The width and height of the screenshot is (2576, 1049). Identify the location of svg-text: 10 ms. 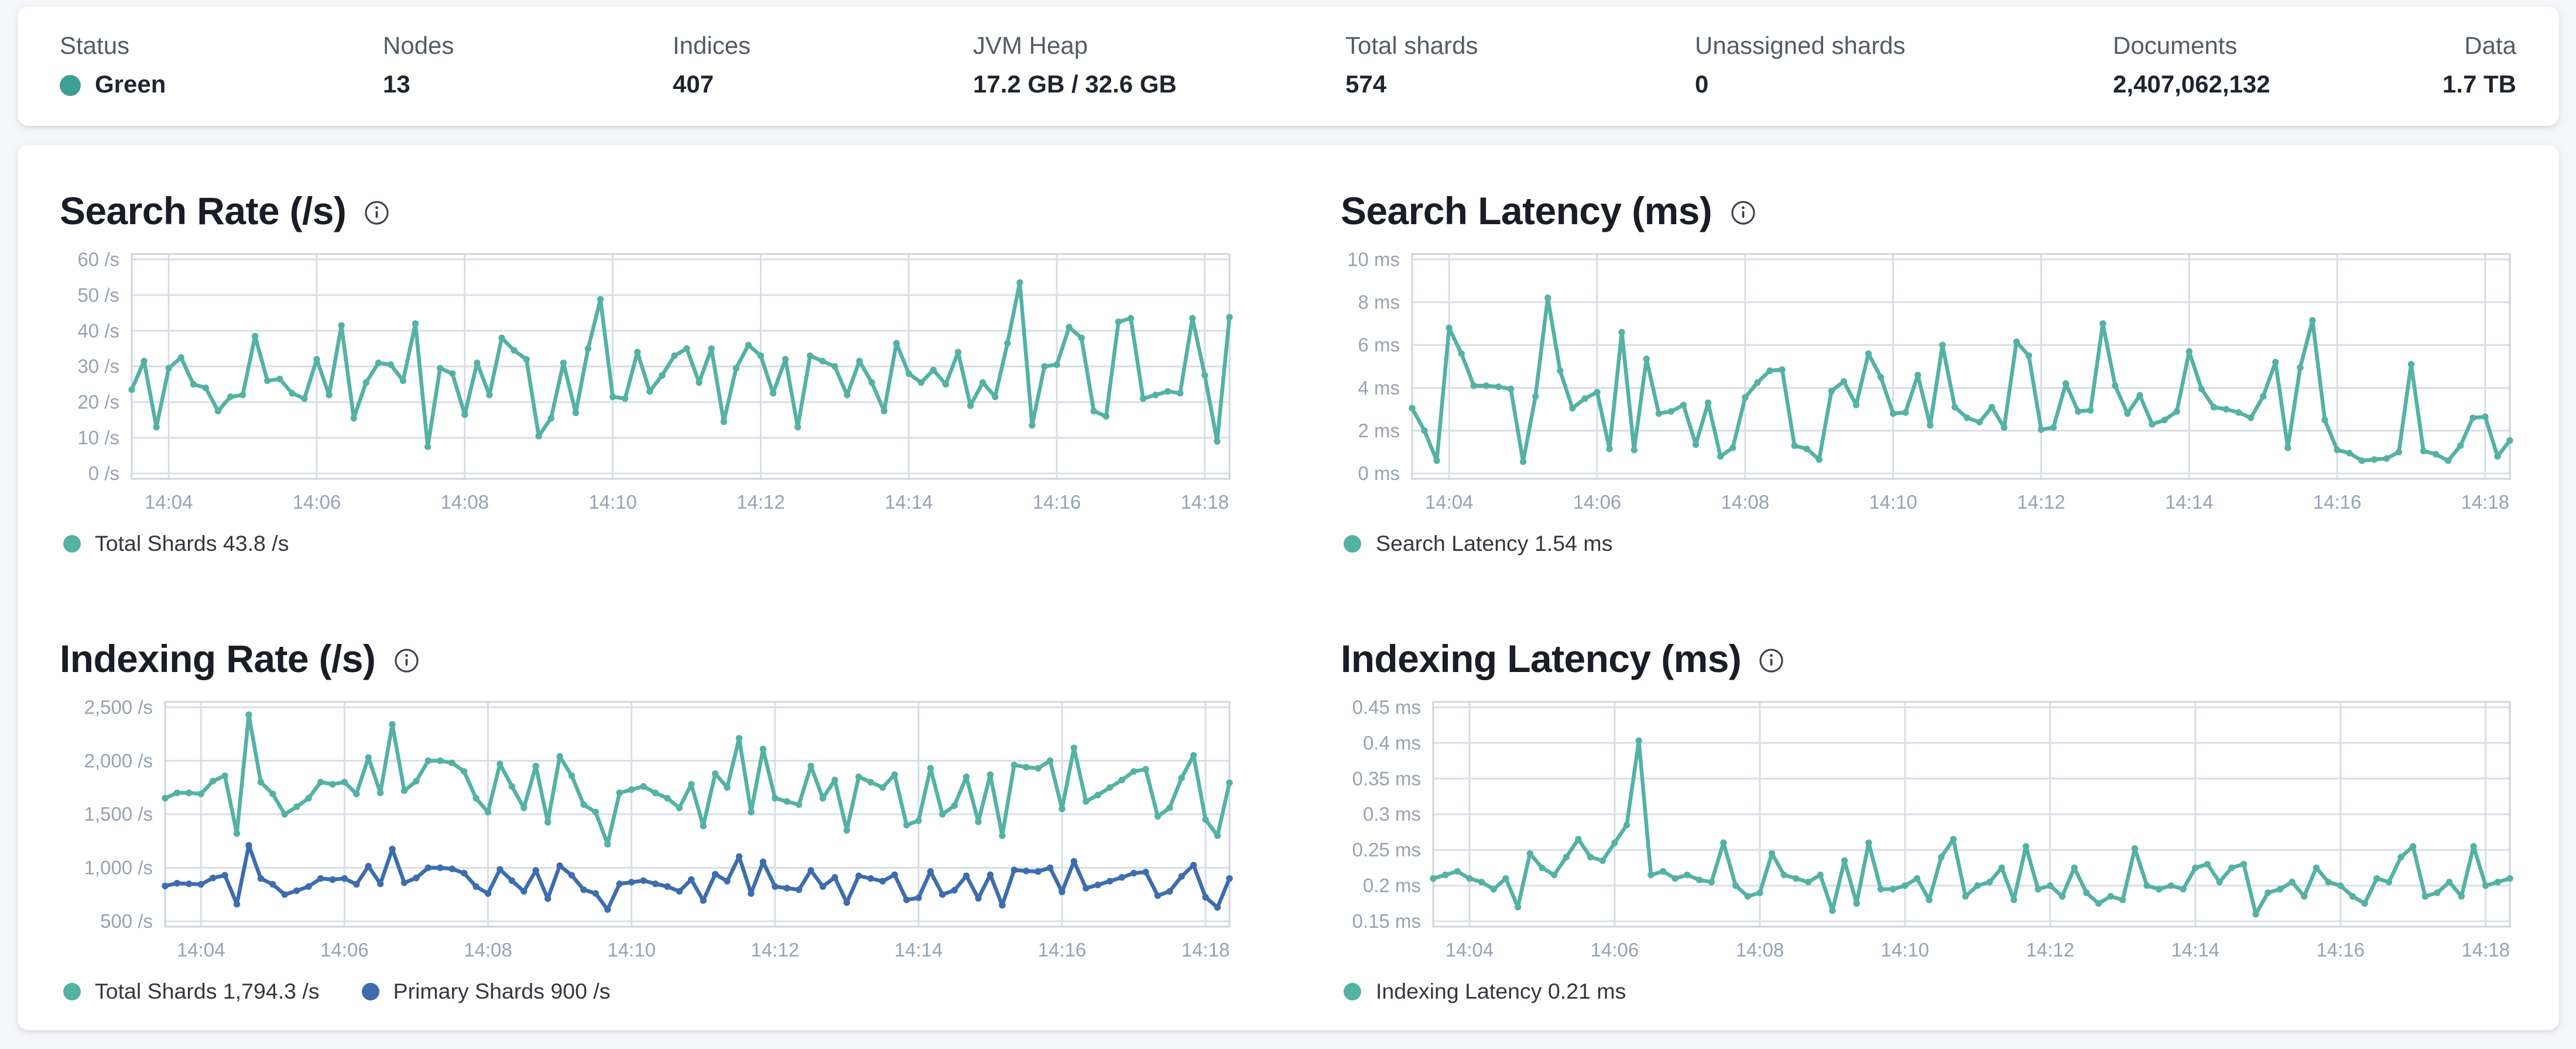
(1374, 259).